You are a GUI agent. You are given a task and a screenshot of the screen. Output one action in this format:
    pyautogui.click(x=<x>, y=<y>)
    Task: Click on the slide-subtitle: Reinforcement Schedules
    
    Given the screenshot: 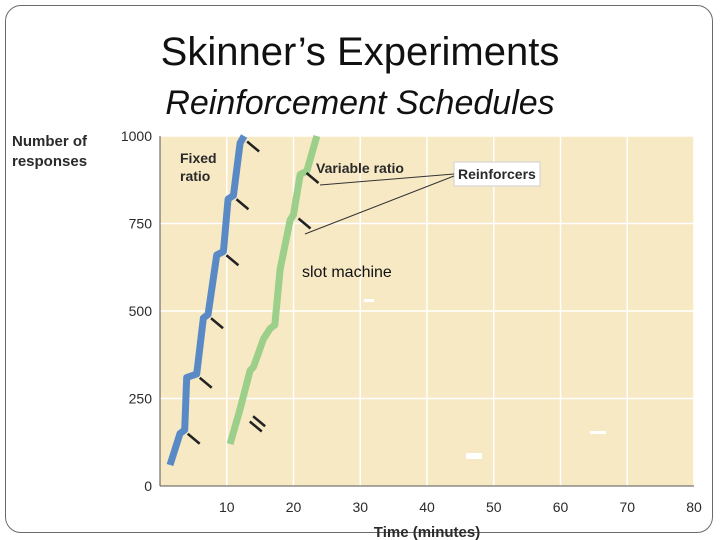 What is the action you would take?
    pyautogui.click(x=360, y=103)
    